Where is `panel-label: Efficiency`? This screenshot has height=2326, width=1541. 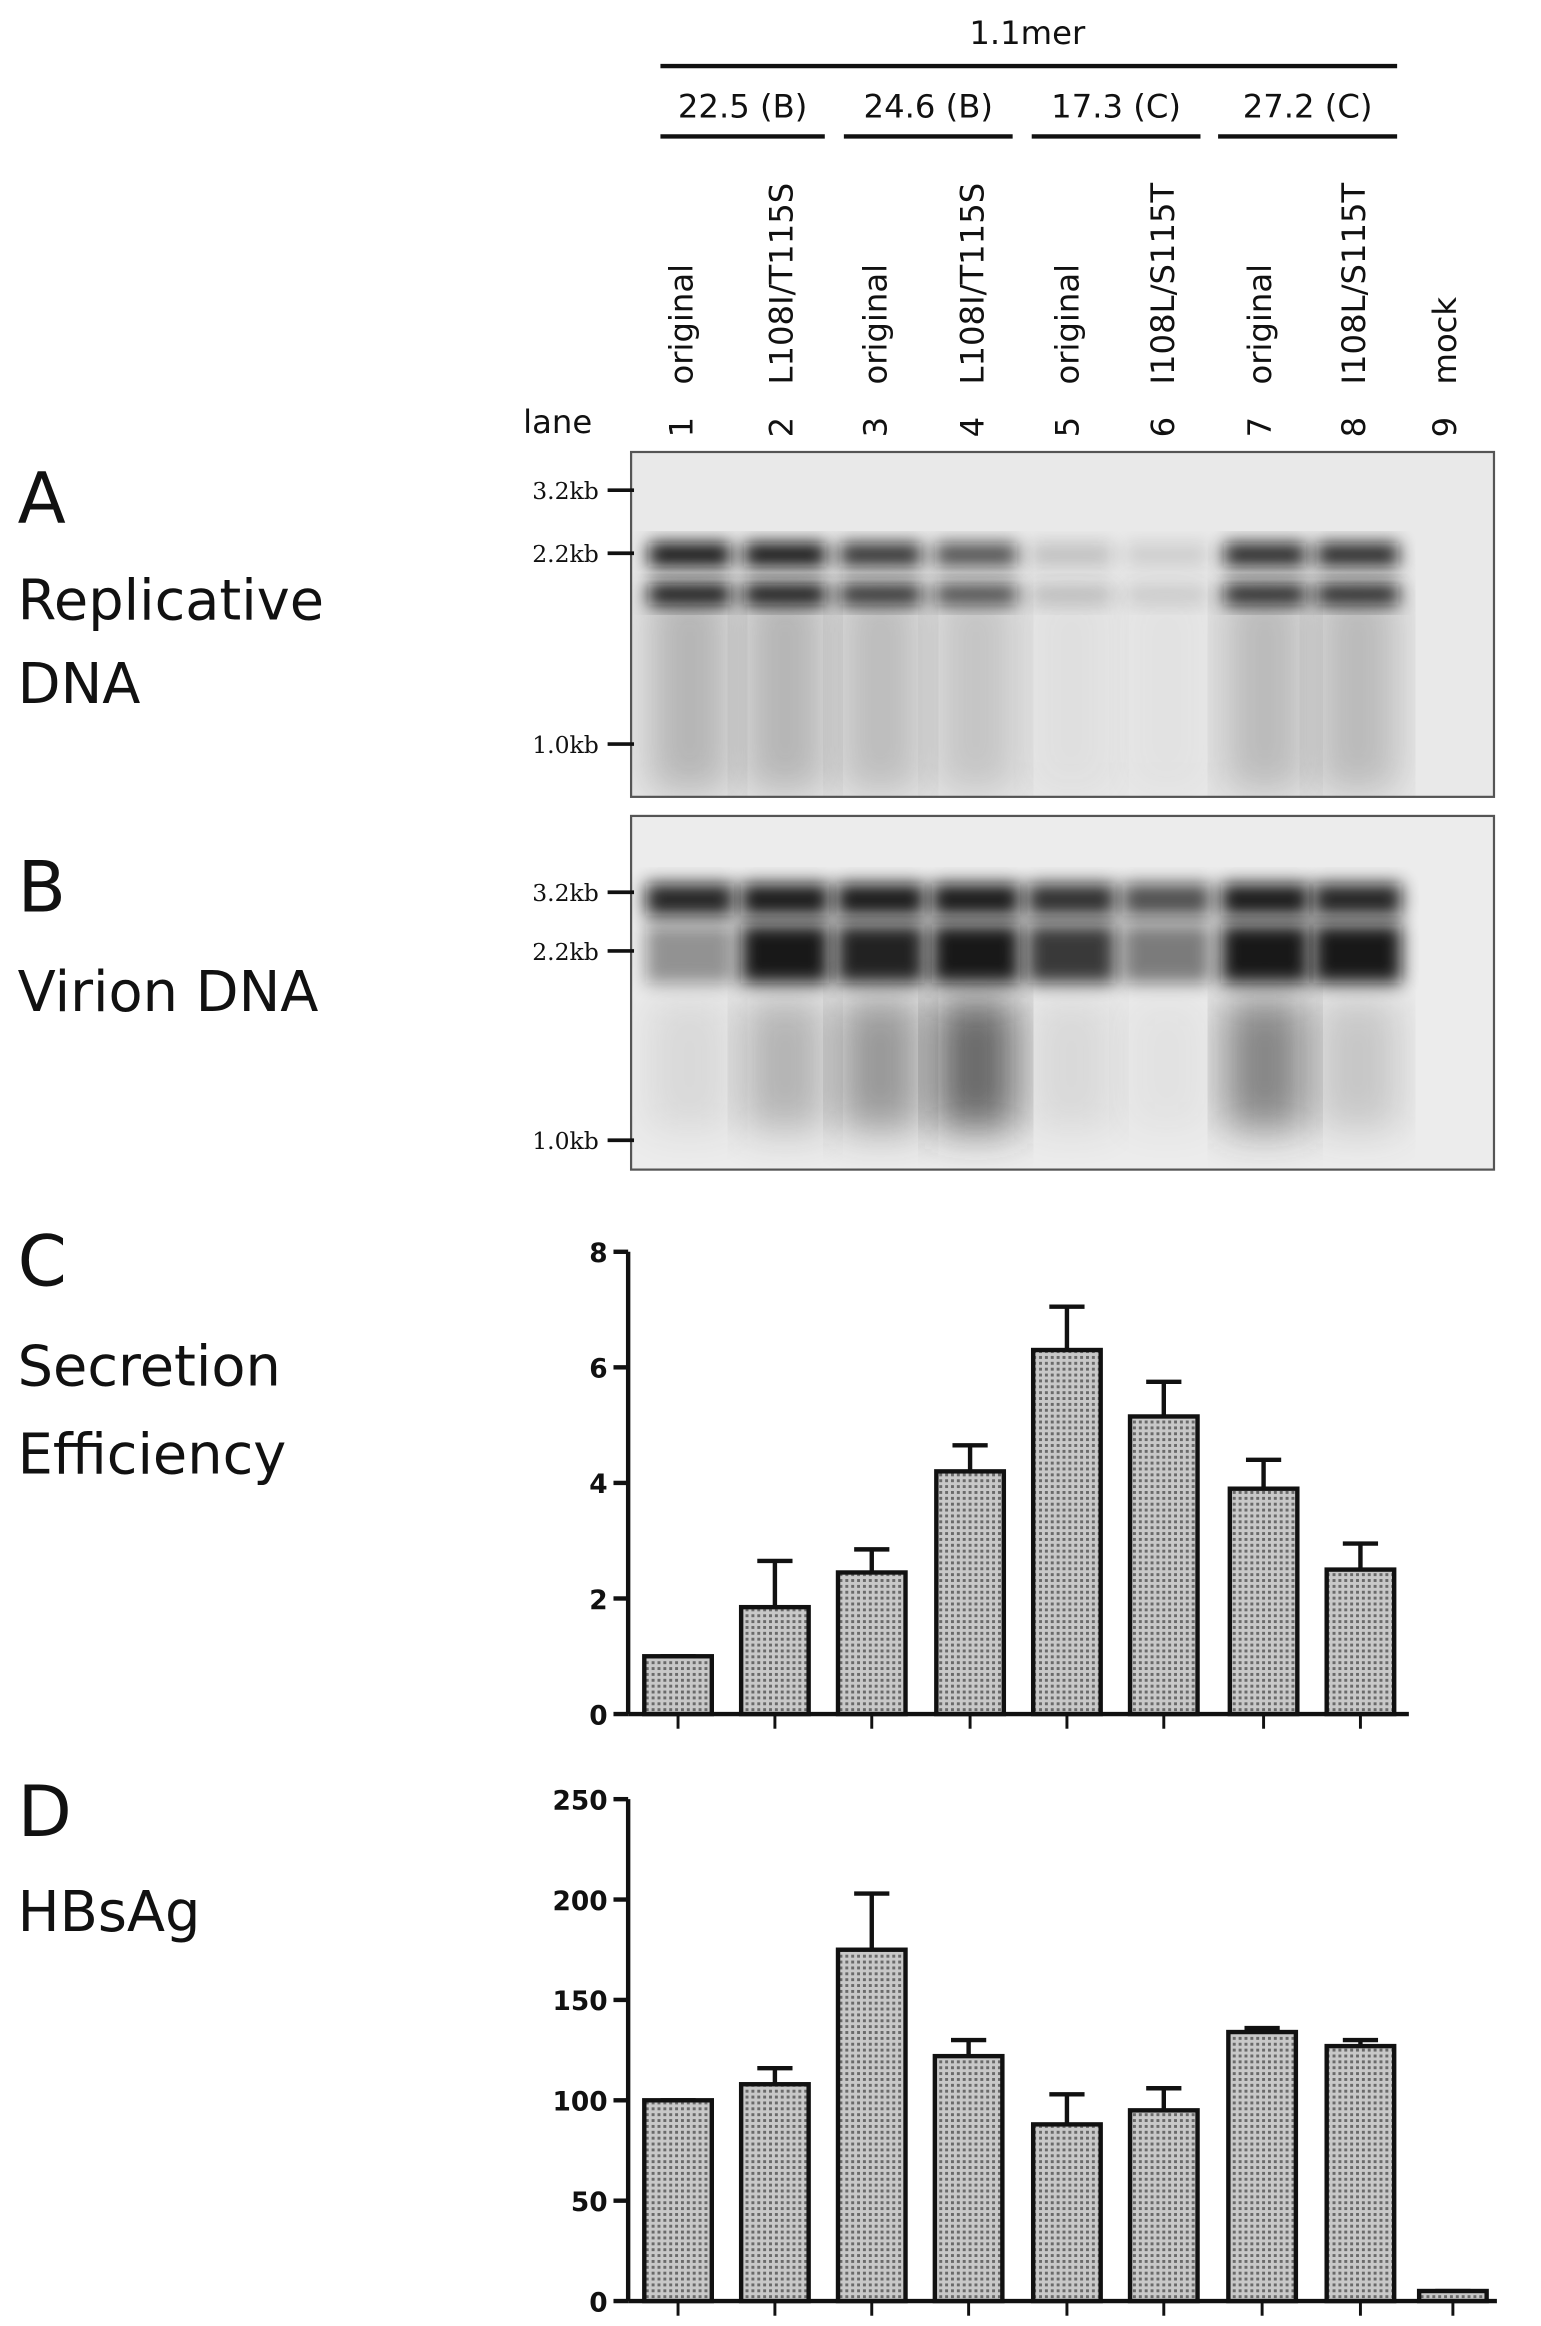
panel-label: Efficiency is located at coordinates (152, 1454).